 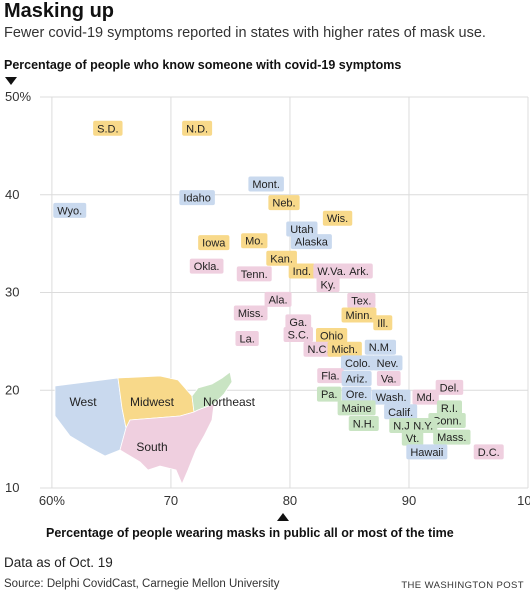 I want to click on state-point: R.I., so click(x=449, y=408).